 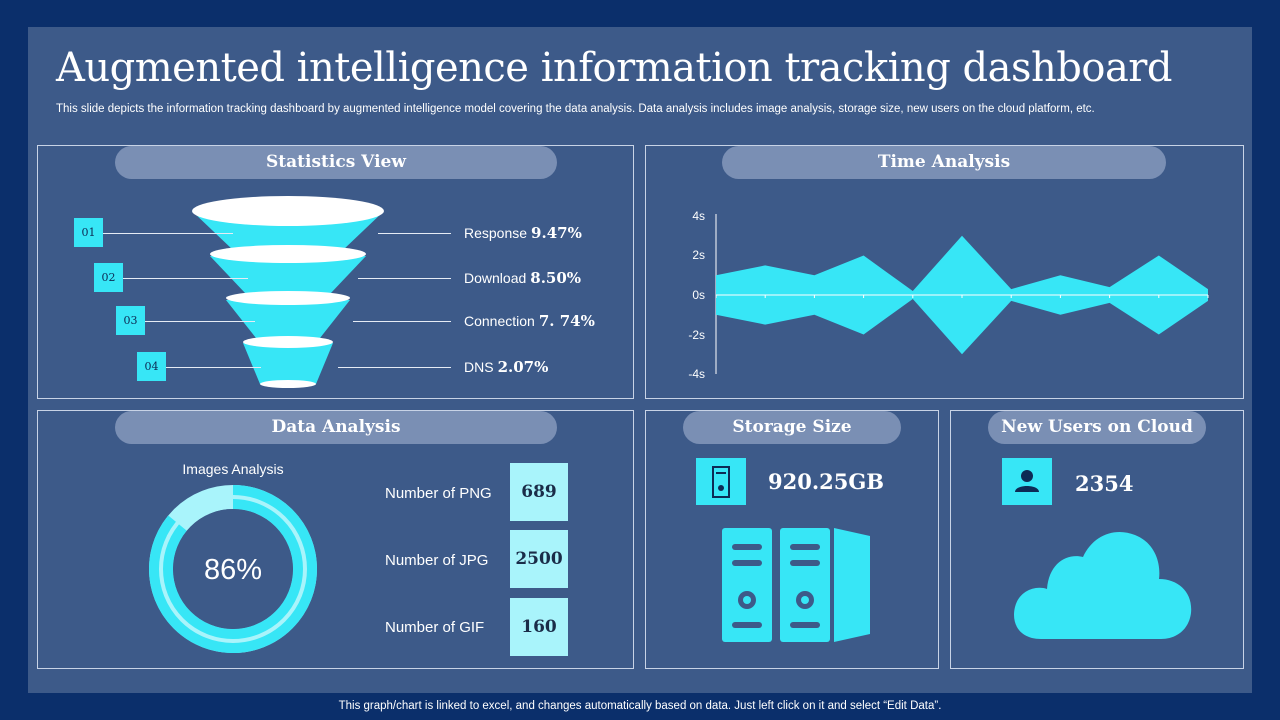 I want to click on statistics-value-connection: 7. 74%, so click(x=566, y=321).